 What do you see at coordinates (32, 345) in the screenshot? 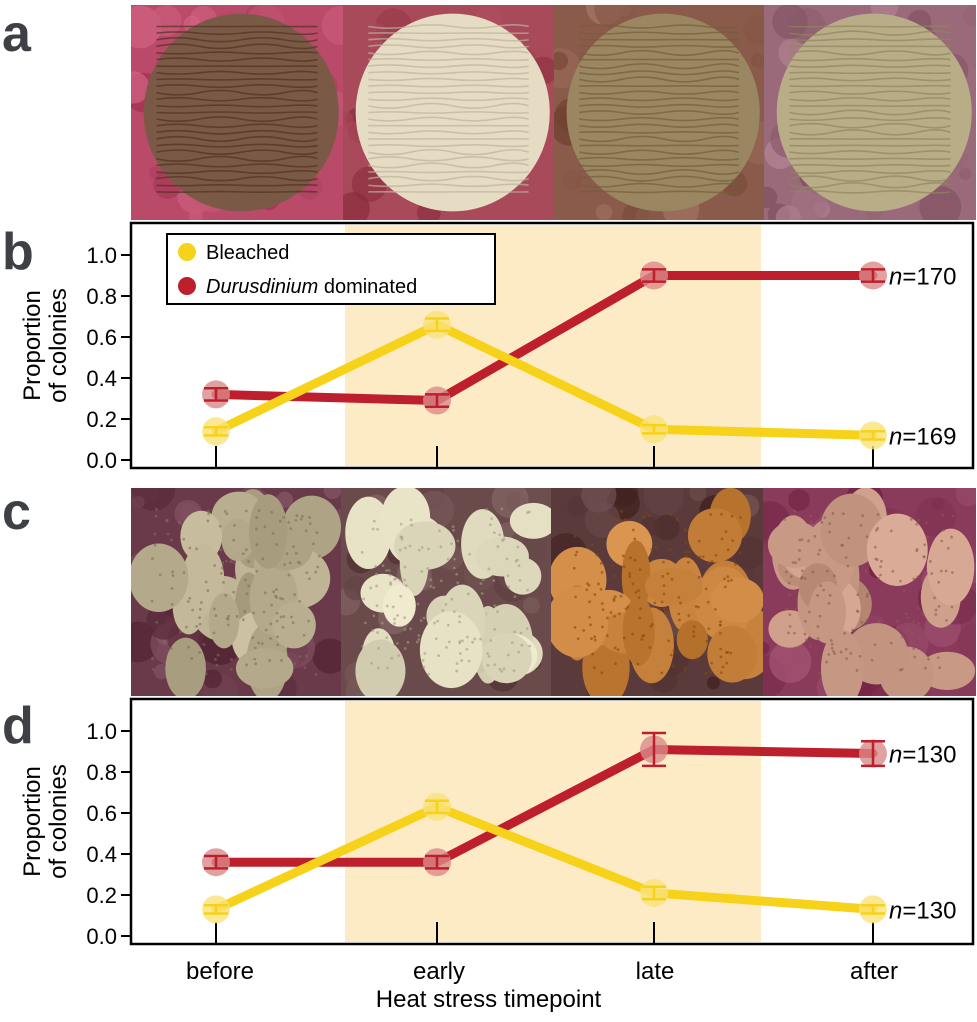
I see `y-axis-title-line1: Proportion` at bounding box center [32, 345].